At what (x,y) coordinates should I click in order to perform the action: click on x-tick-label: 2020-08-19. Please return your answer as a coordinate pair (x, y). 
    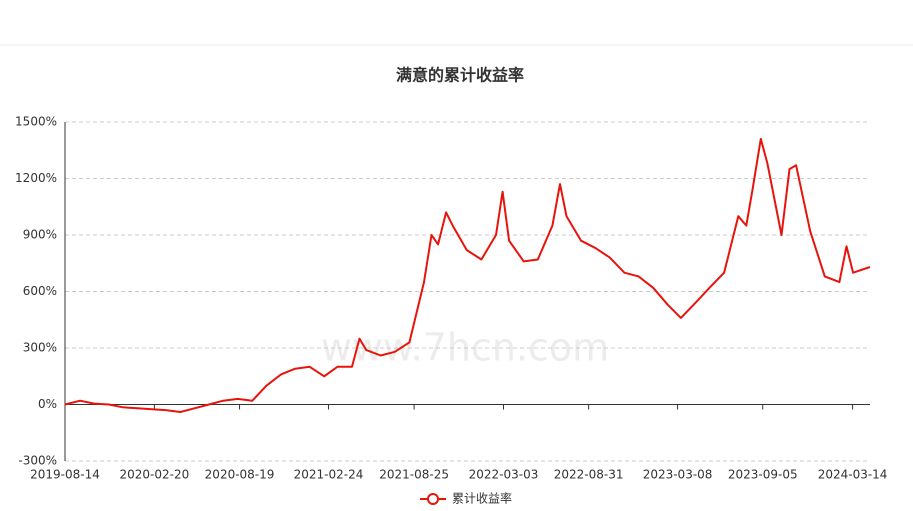
    Looking at the image, I should click on (240, 475).